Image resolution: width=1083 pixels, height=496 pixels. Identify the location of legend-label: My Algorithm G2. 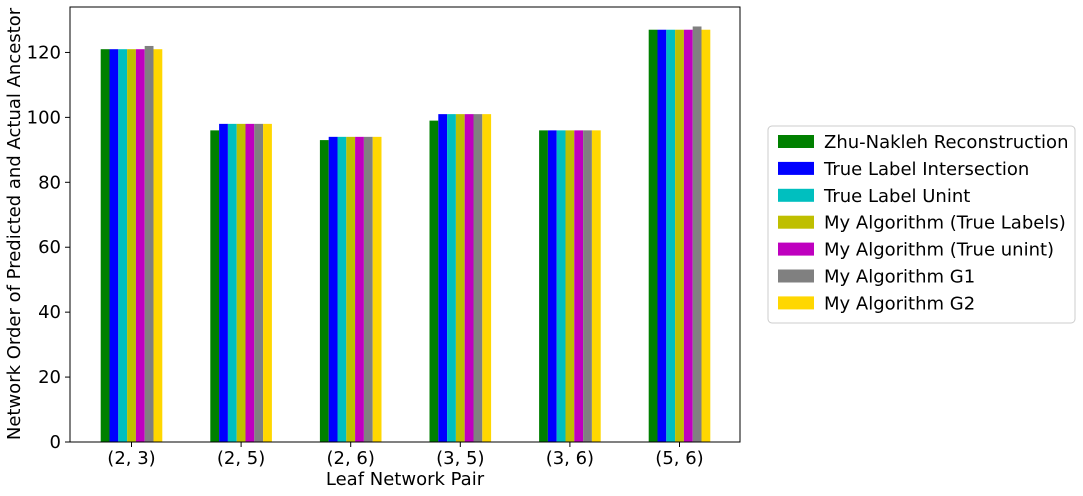
(899, 303).